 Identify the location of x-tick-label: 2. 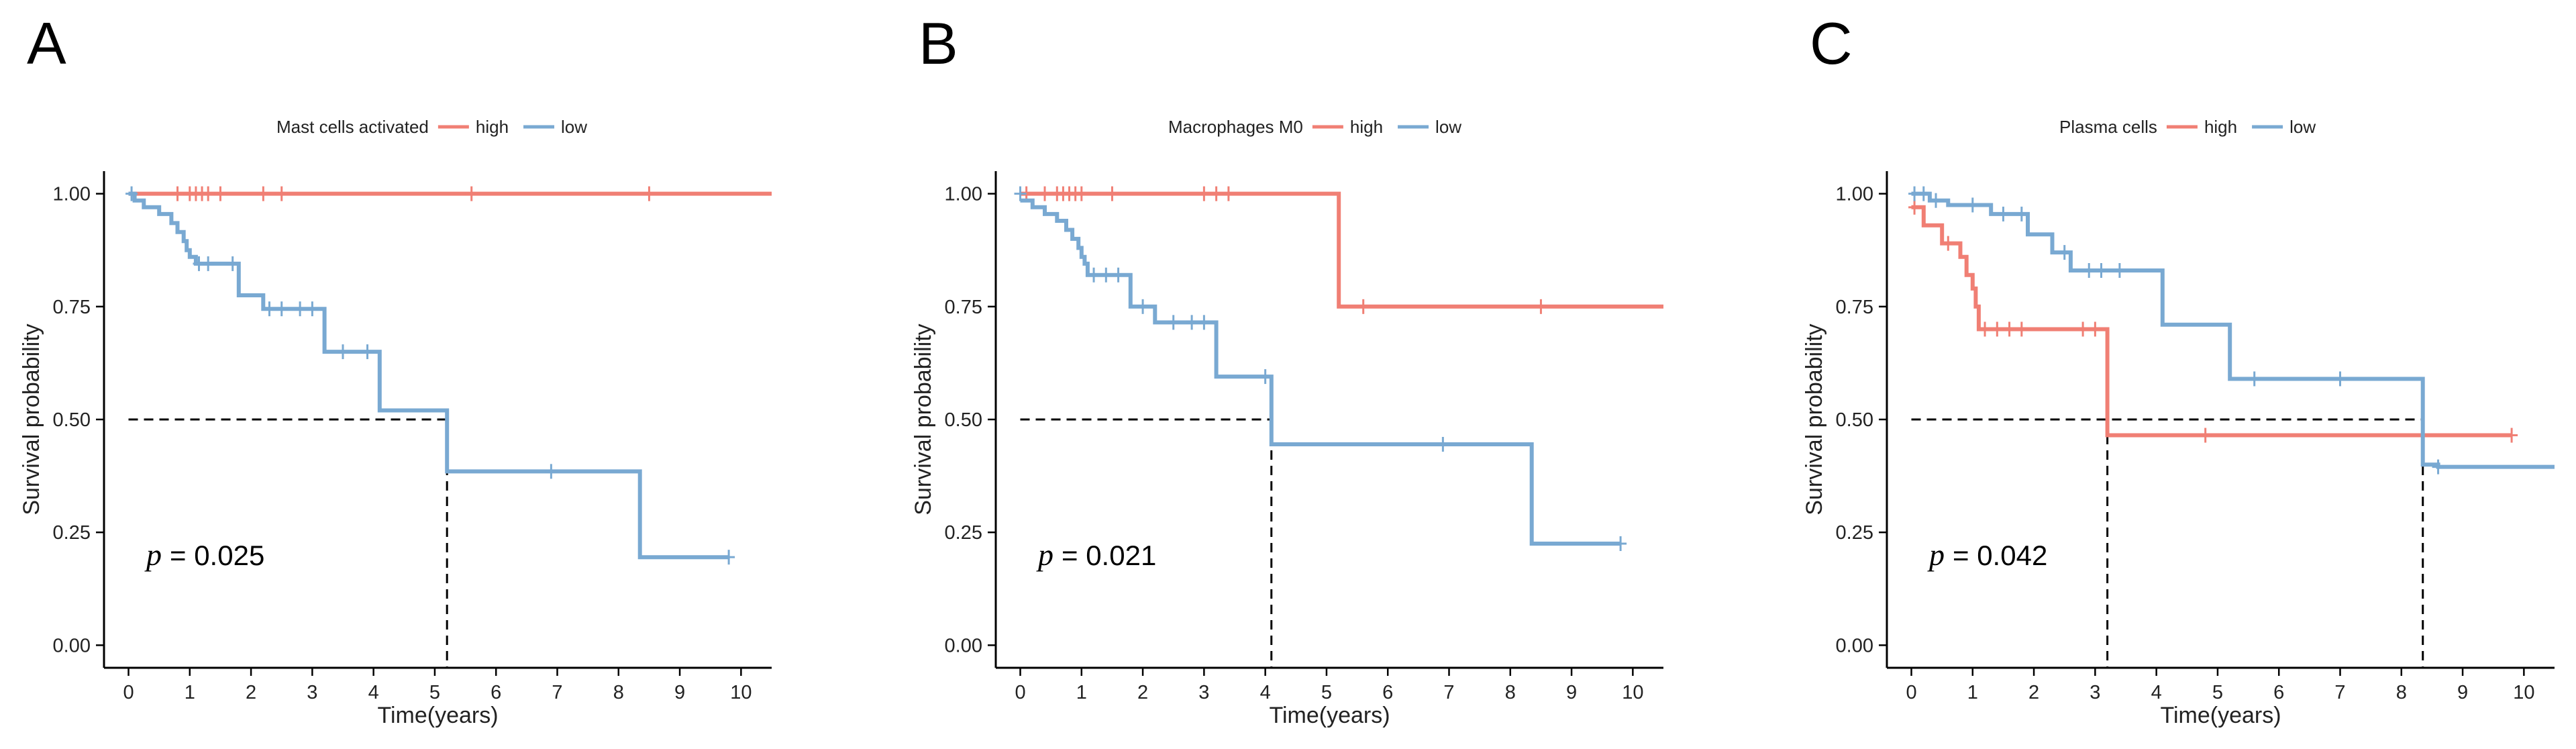
(251, 693).